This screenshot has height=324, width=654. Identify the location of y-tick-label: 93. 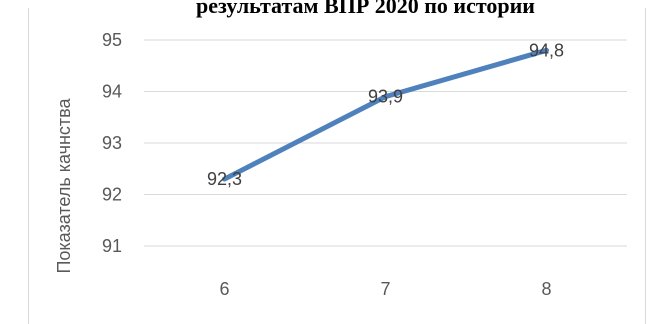
(112, 143).